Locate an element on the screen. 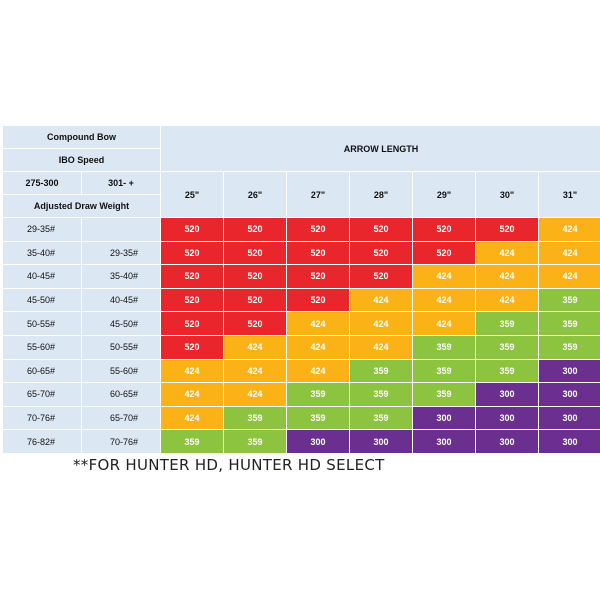 The height and width of the screenshot is (600, 600). draw-weight-label-301-plus: 29-35# is located at coordinates (121, 253).